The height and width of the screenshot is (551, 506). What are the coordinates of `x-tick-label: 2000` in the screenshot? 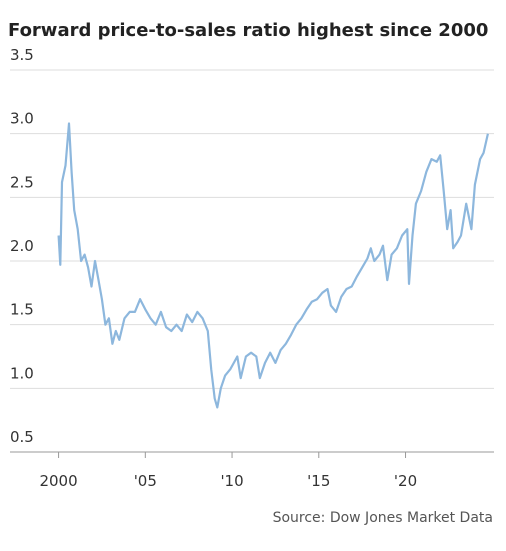 It's located at (58, 481).